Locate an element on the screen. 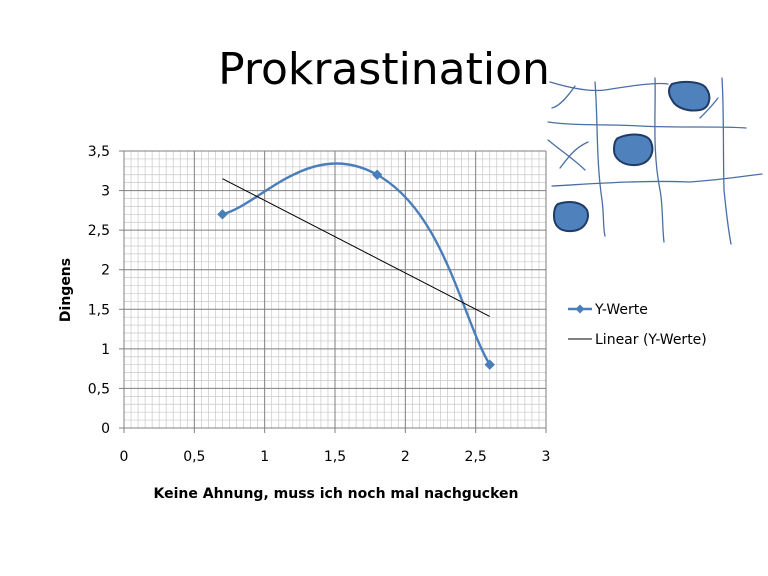  legend-label-linear: Linear (Y-Werte) is located at coordinates (651, 340).